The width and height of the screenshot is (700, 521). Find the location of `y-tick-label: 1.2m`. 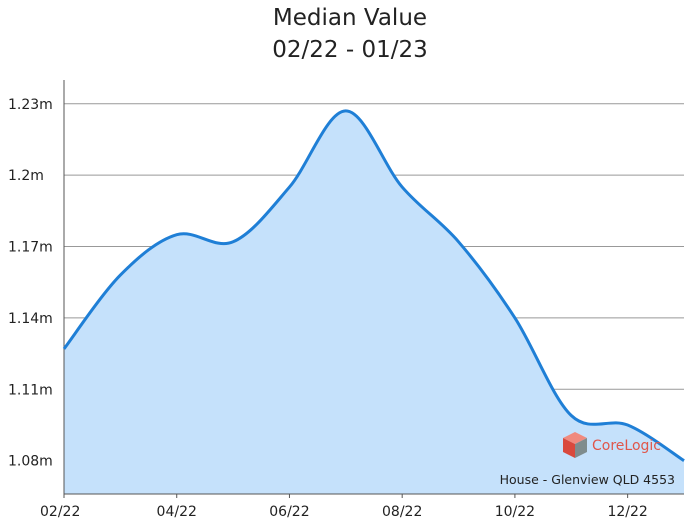

y-tick-label: 1.2m is located at coordinates (26, 176).